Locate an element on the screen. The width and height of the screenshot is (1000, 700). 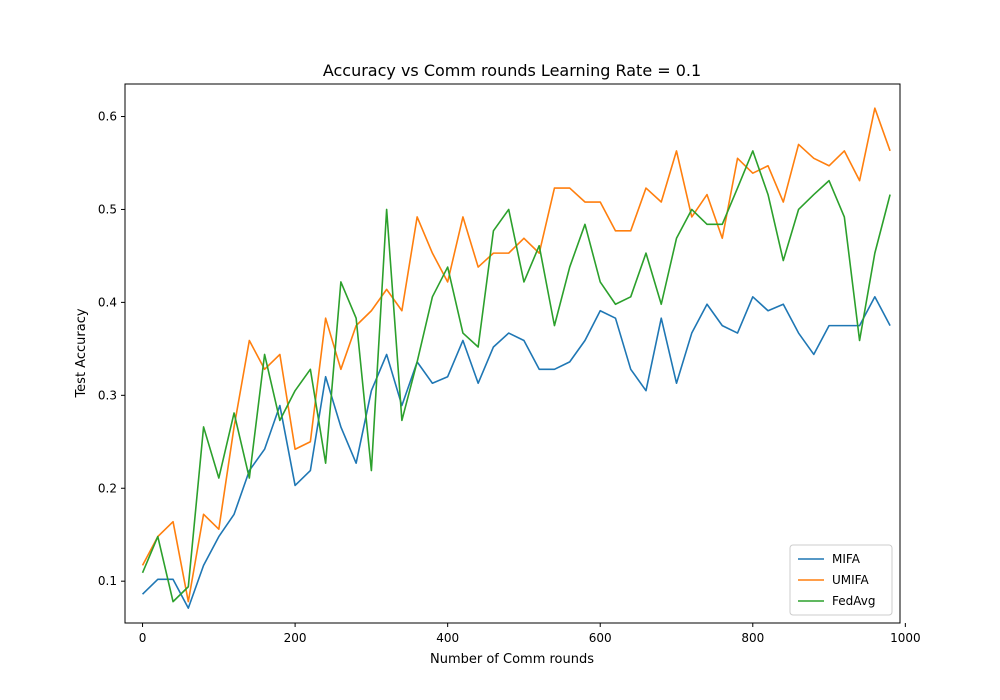
legend-label-mifa: MIFA is located at coordinates (846, 559).